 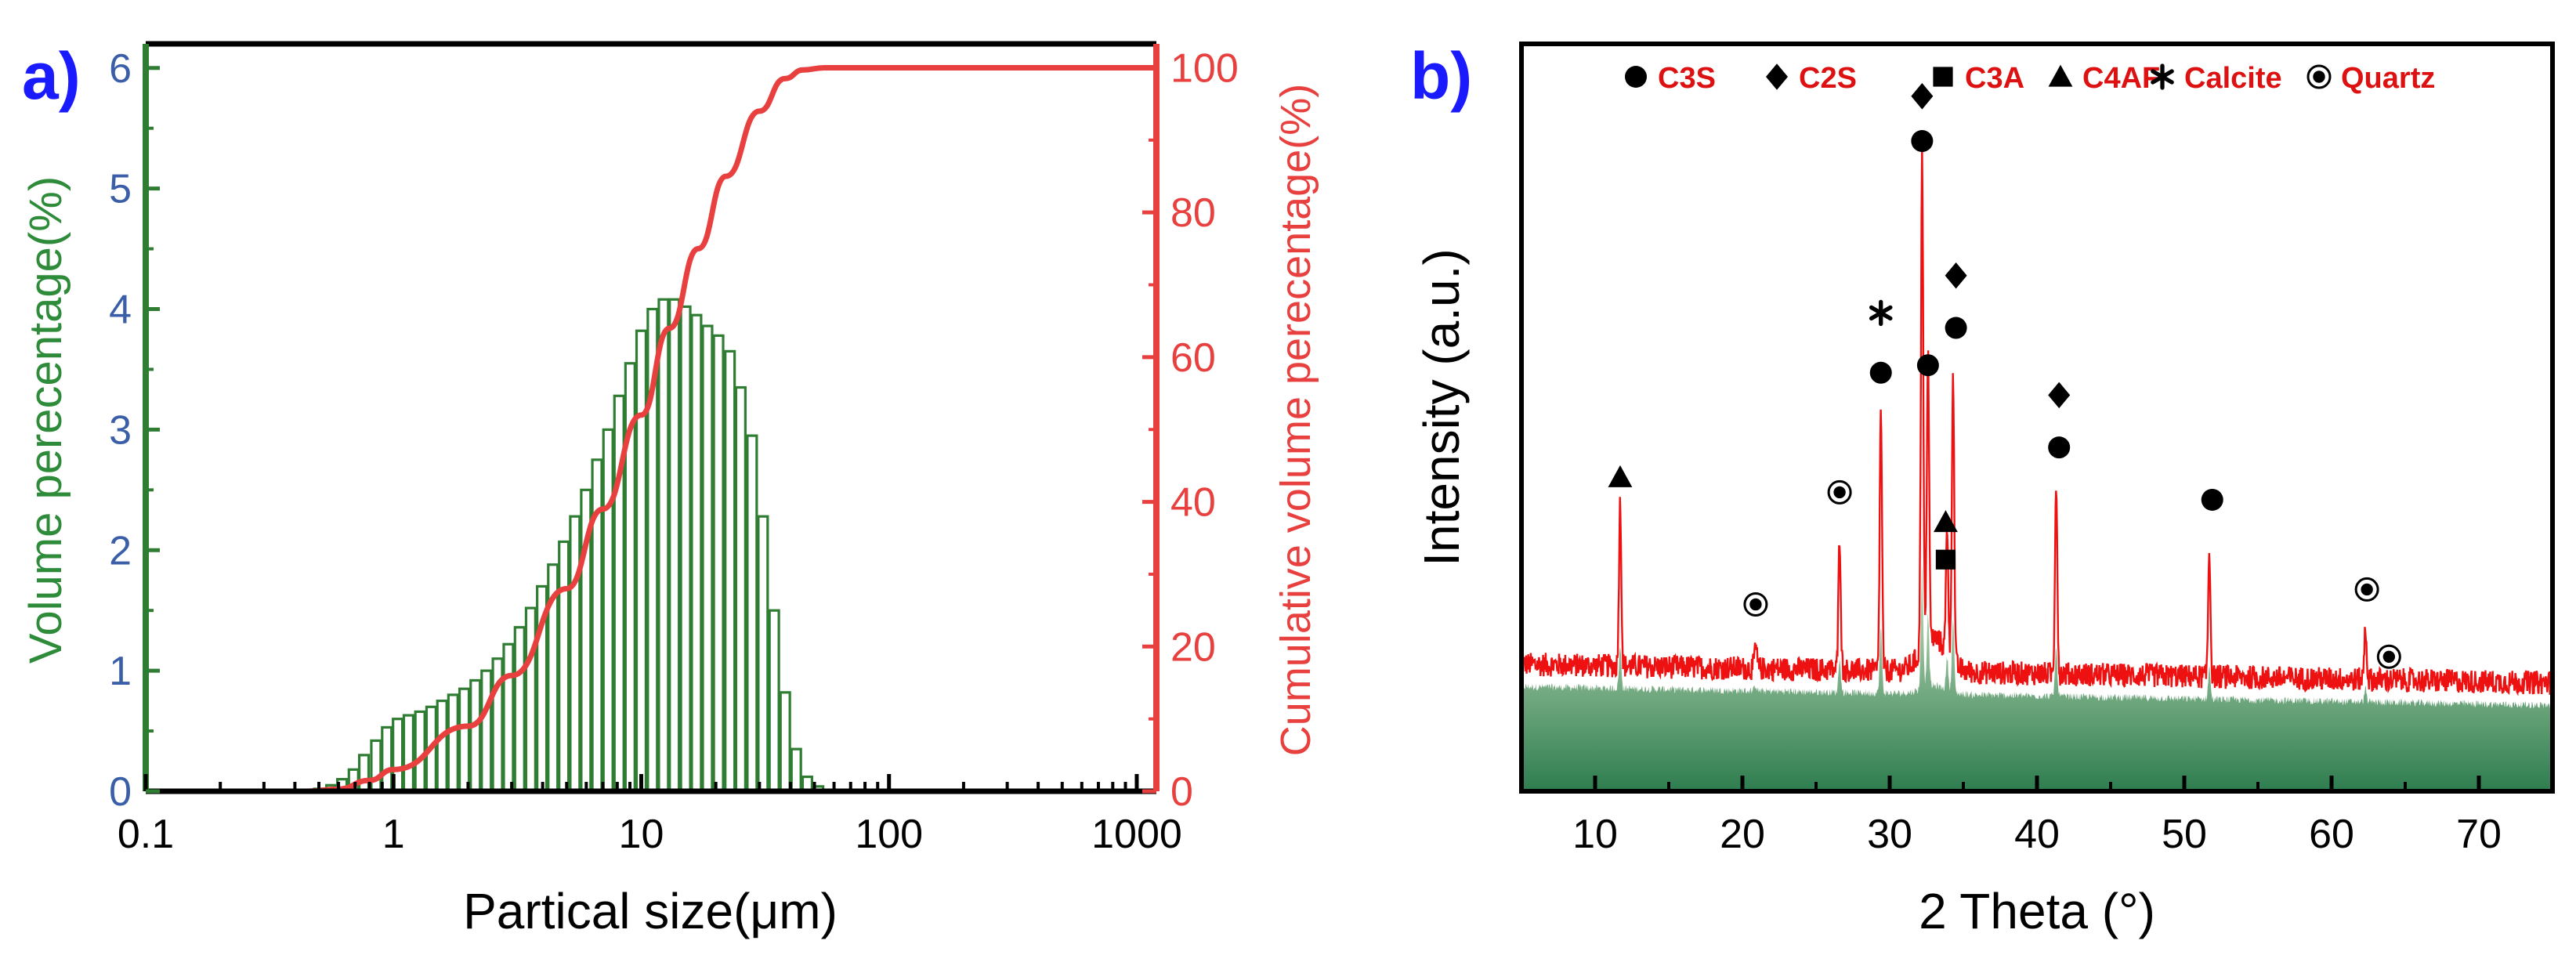 I want to click on circle-dot-legend-icon, so click(x=2319, y=76).